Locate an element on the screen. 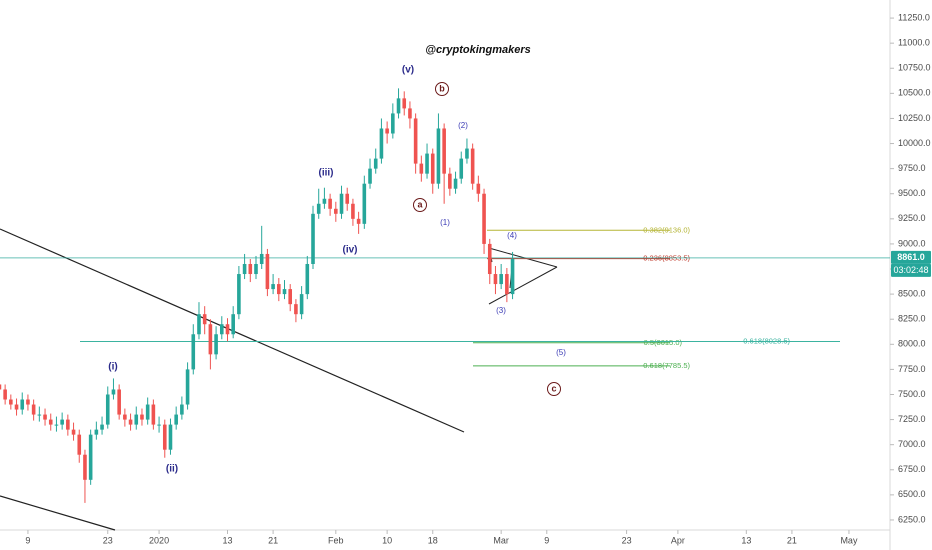 The height and width of the screenshot is (550, 932). wave-label: (3) is located at coordinates (501, 310).